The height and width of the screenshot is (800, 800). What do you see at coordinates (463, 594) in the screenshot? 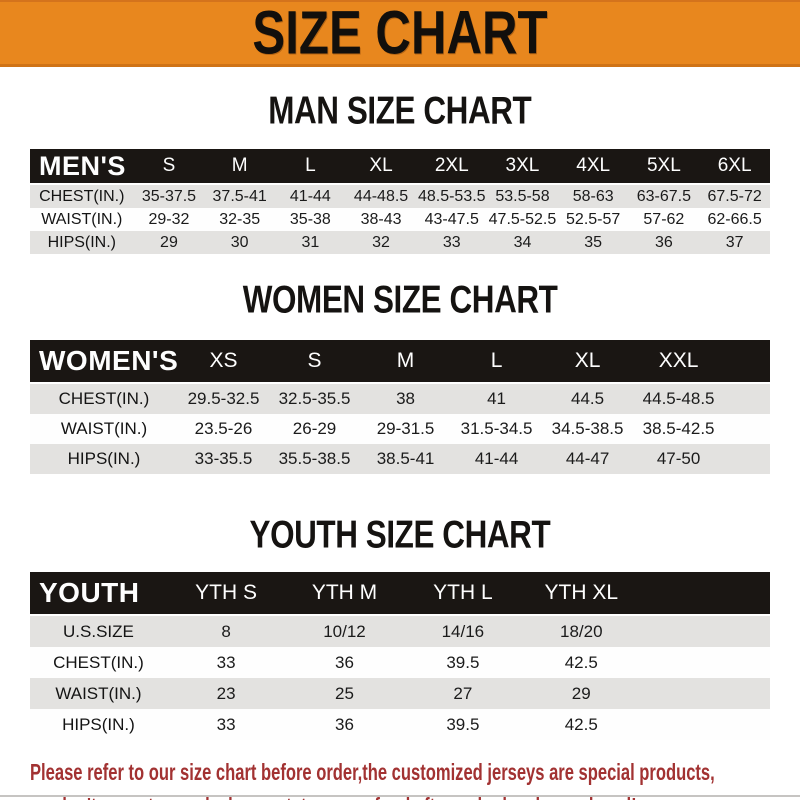
I see `size-column-header: YTH L` at bounding box center [463, 594].